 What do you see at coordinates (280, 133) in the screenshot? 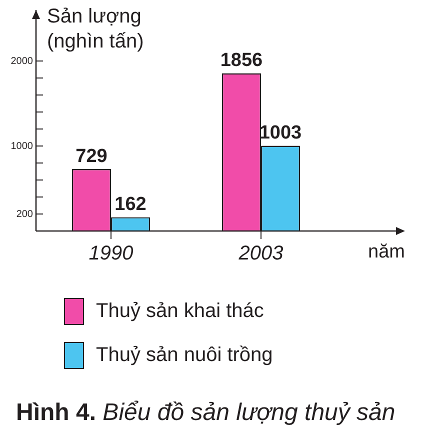
I see `data-label: 1003` at bounding box center [280, 133].